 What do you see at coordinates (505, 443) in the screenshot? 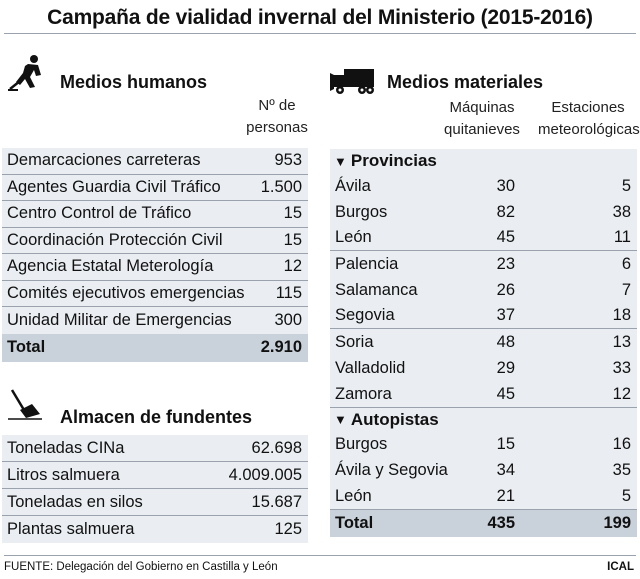
I see `row-maquinas: 15` at bounding box center [505, 443].